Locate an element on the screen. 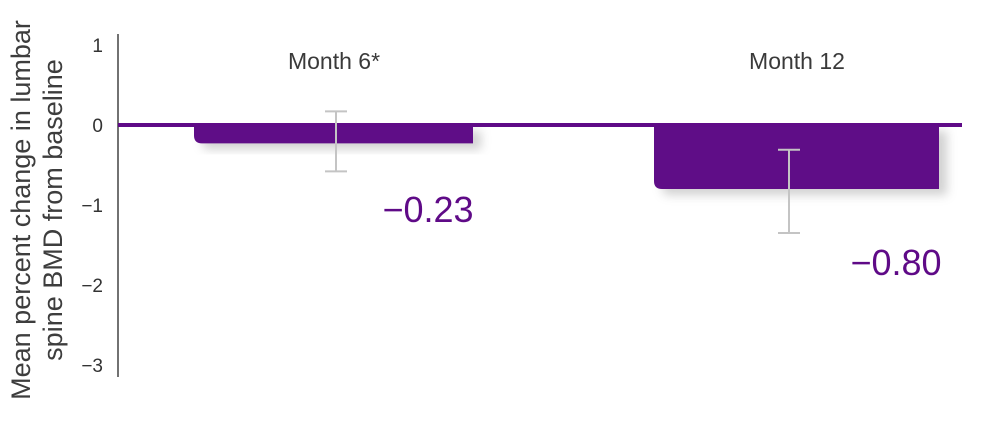 Image resolution: width=983 pixels, height=421 pixels. y-tick-label: −1 is located at coordinates (92, 206).